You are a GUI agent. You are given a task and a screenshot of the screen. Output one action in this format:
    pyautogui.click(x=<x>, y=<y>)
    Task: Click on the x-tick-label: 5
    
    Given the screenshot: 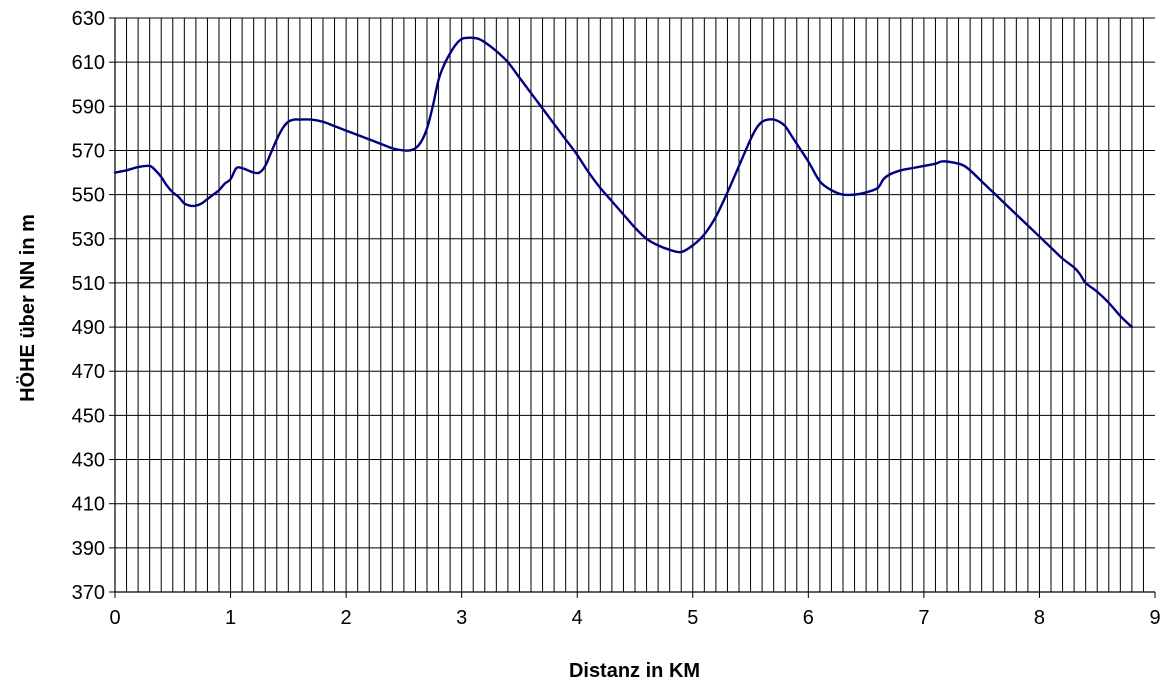 What is the action you would take?
    pyautogui.click(x=692, y=618)
    